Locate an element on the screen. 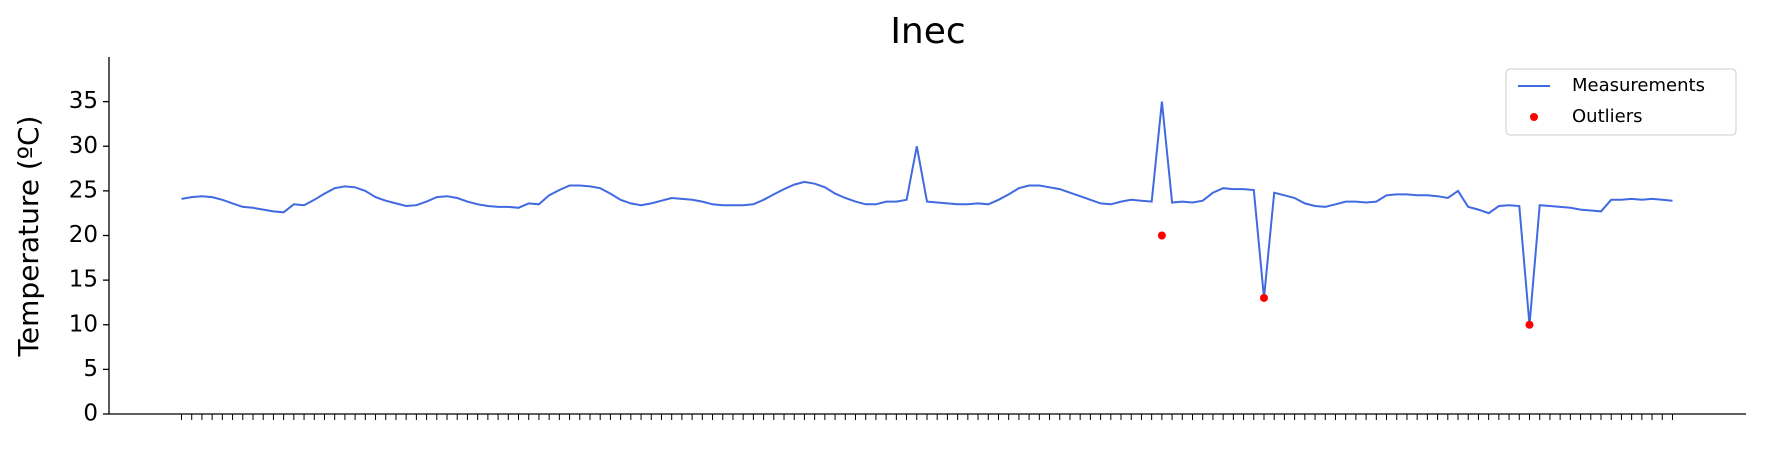  legend-label: Measurements is located at coordinates (1638, 85).